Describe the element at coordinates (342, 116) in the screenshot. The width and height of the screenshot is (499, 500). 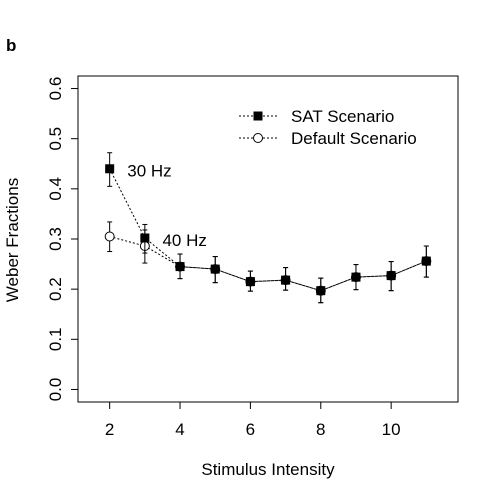
I see `legend-label: SAT Scenario` at that location.